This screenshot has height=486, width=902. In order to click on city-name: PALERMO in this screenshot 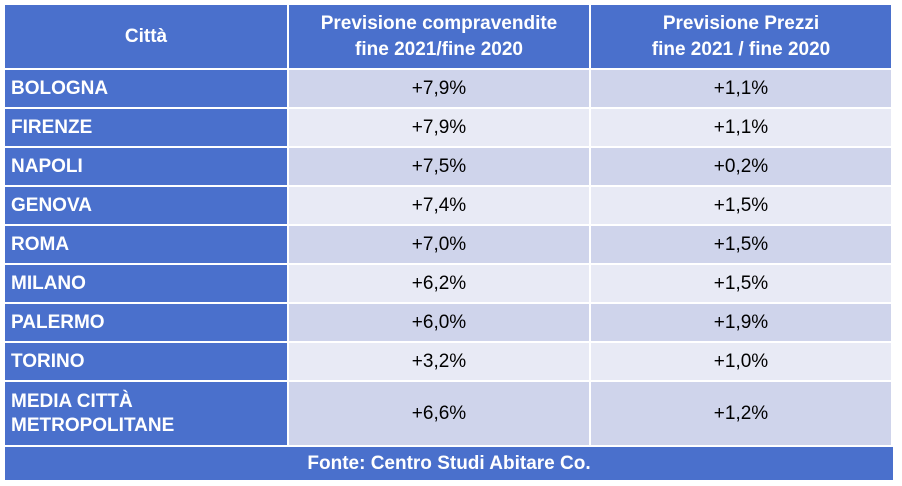, I will do `click(58, 322)`.